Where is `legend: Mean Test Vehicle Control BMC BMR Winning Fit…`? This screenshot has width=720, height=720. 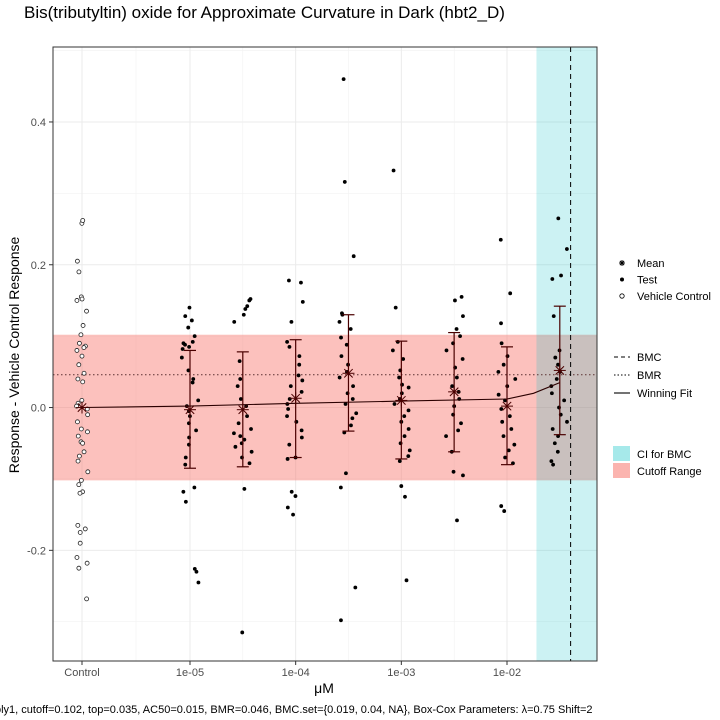
legend: Mean Test Vehicle Control BMC BMR Winning Fit… is located at coordinates (662, 368).